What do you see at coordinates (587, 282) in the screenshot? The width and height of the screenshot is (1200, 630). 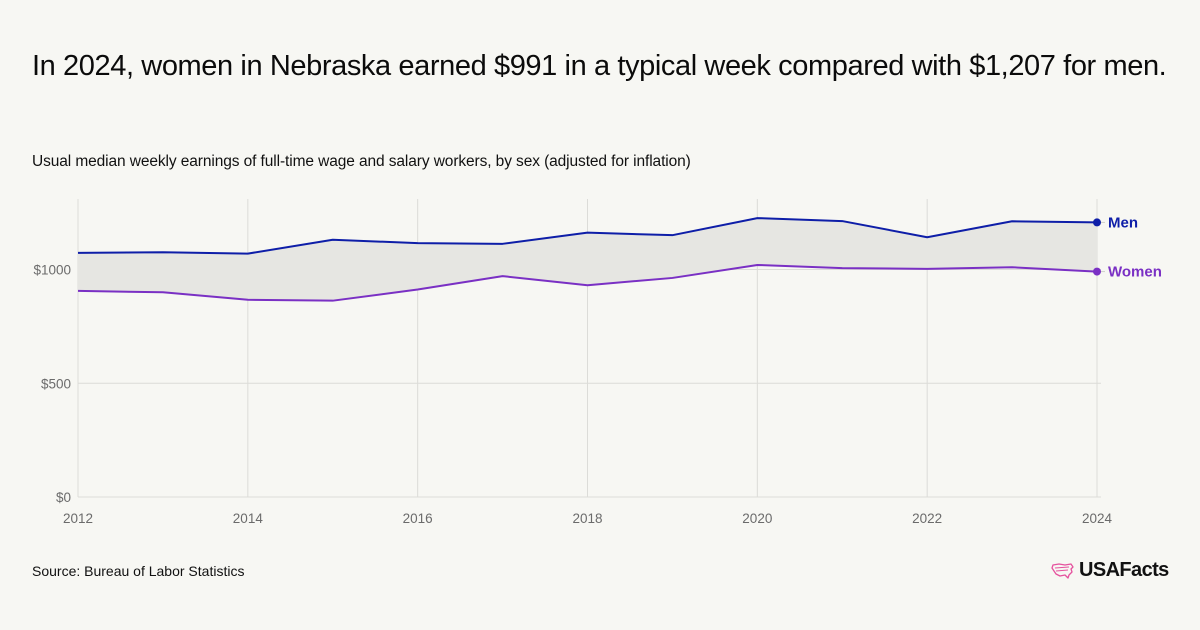 I see `series-line-women` at bounding box center [587, 282].